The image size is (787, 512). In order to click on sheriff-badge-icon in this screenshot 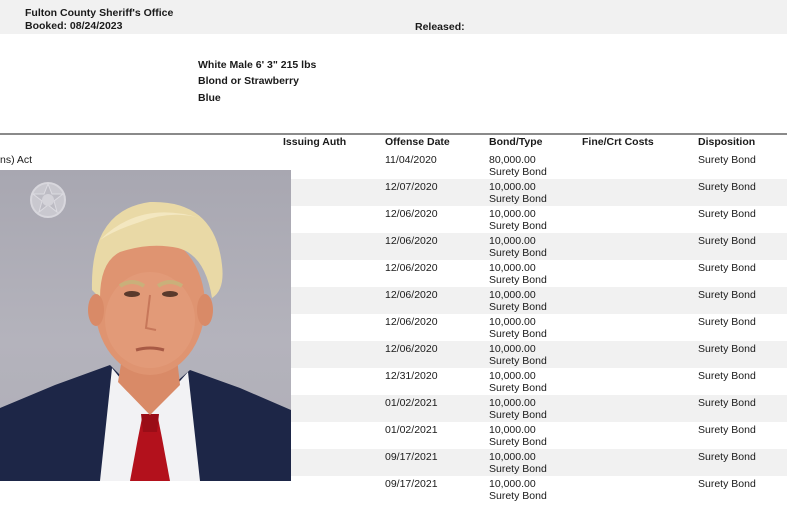, I will do `click(48, 200)`.